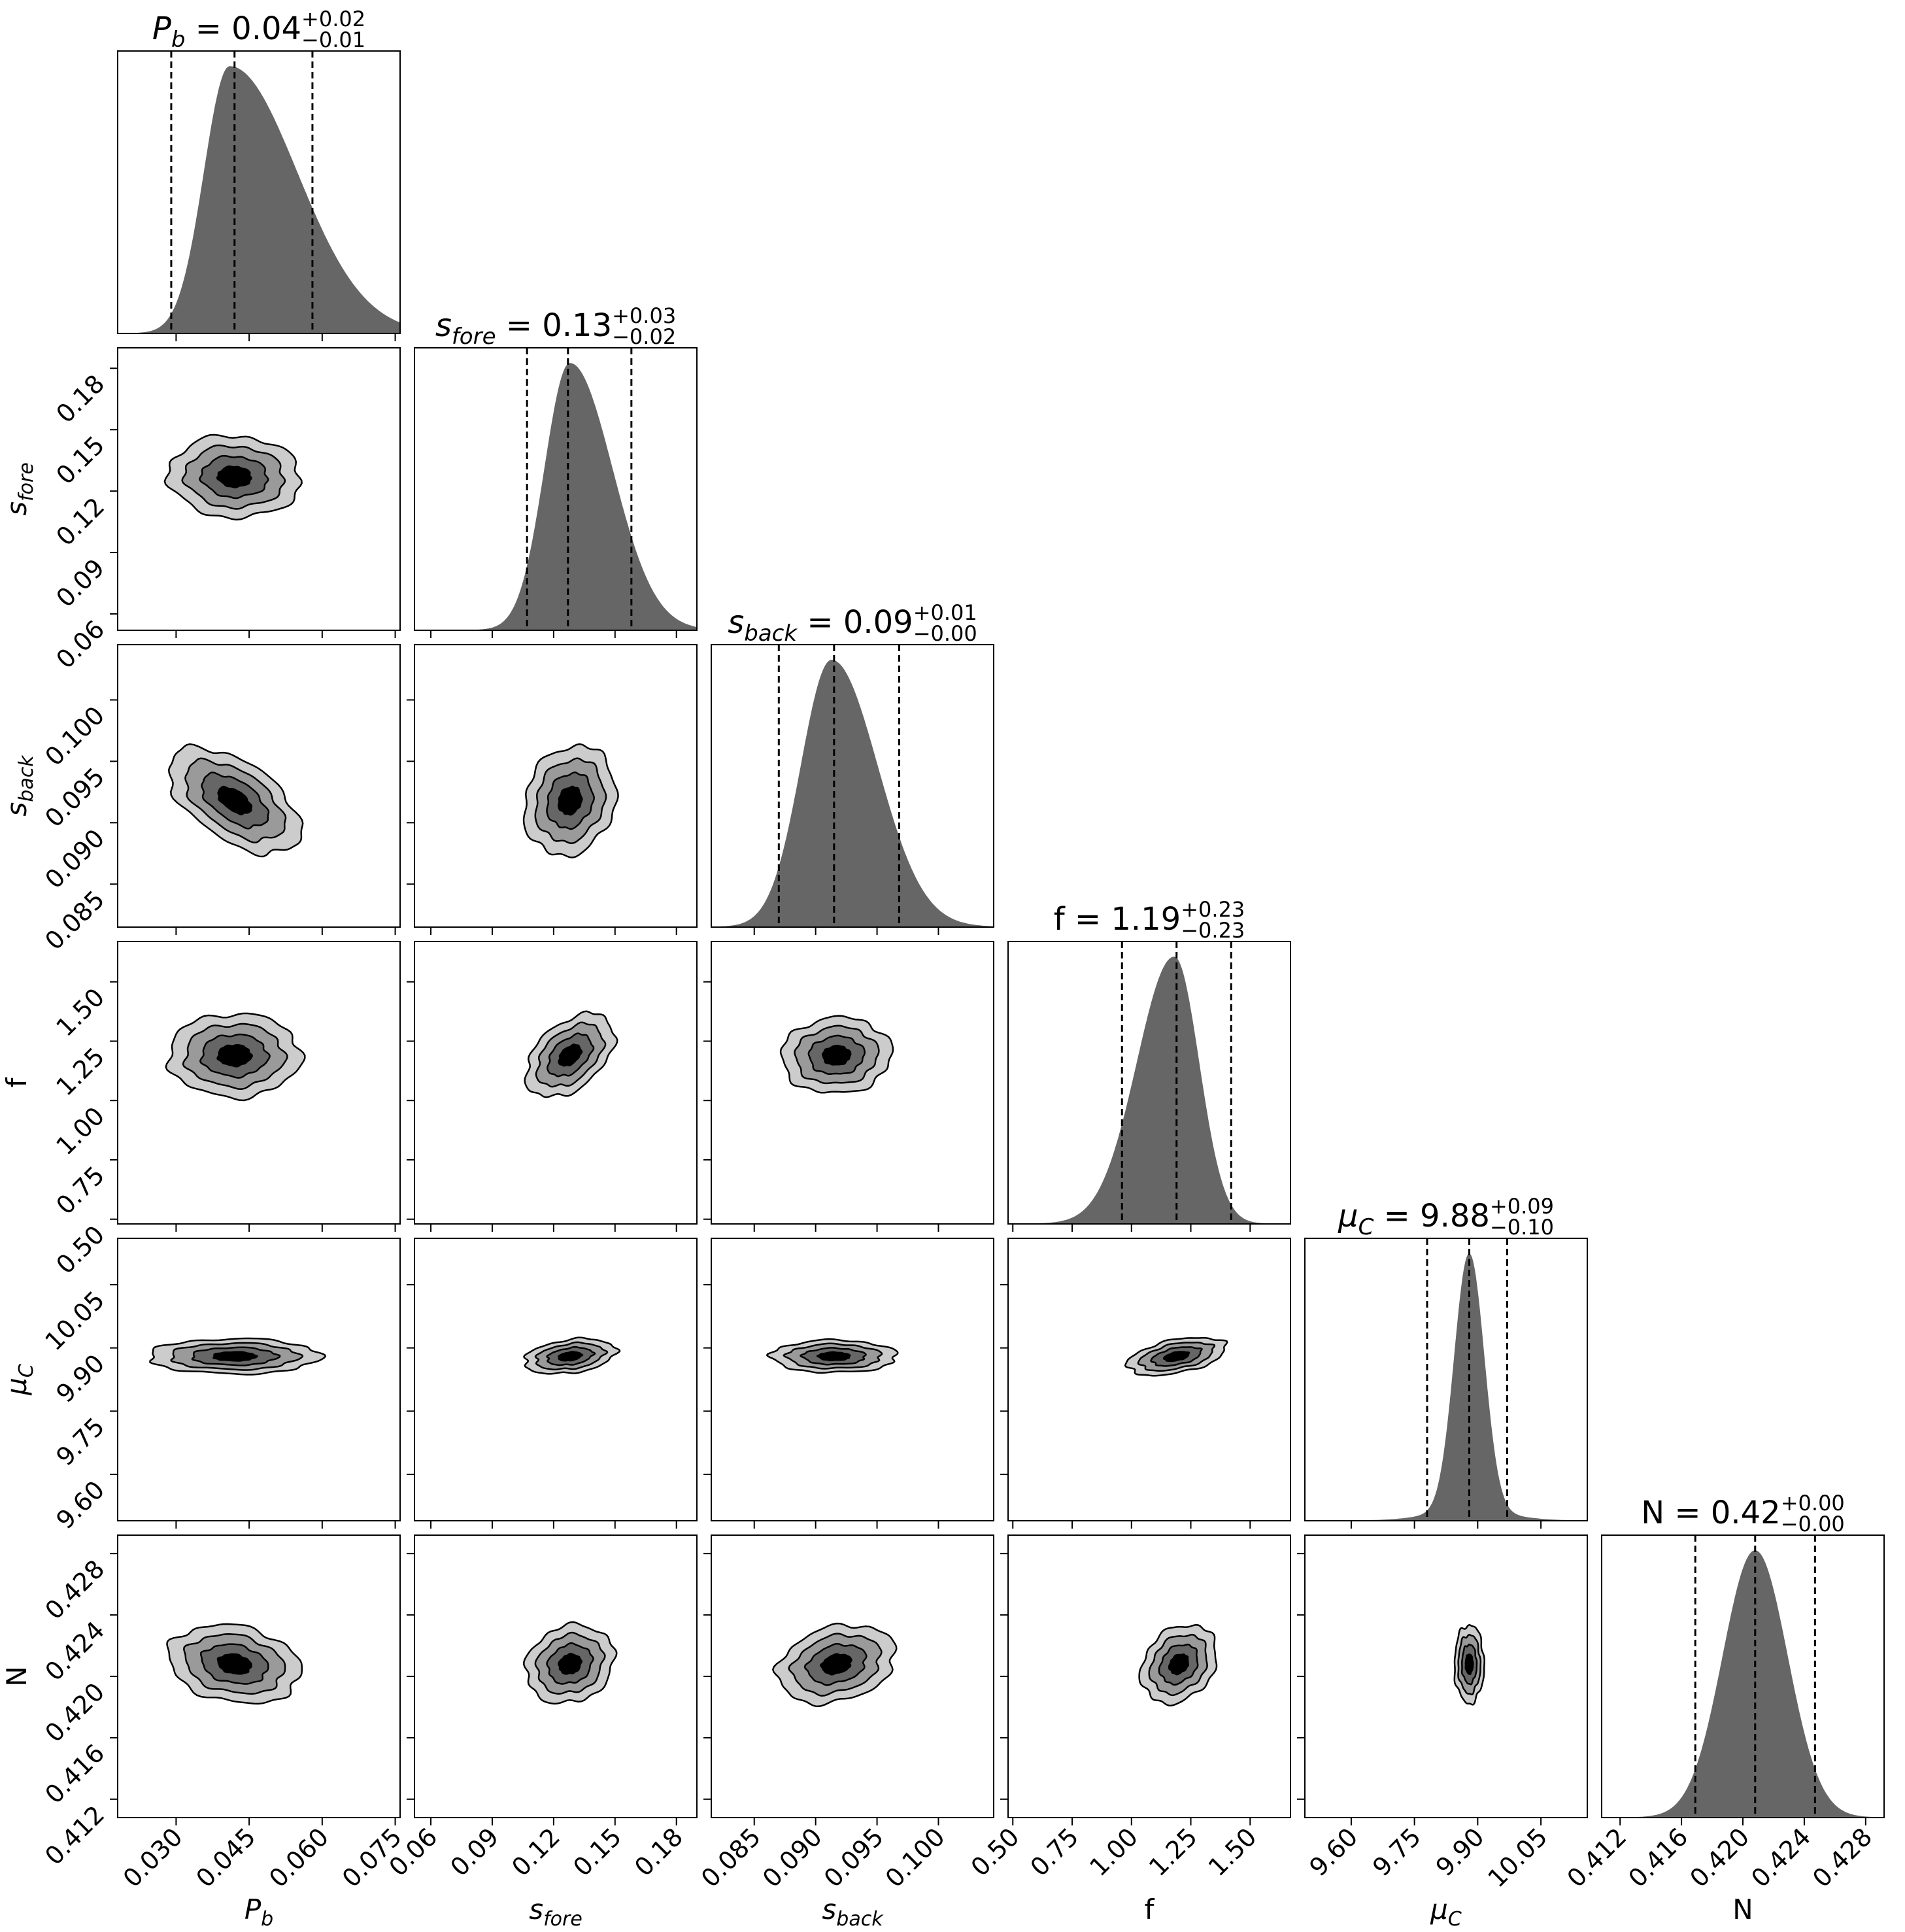 The image size is (1905, 1932). Describe the element at coordinates (74, 1835) in the screenshot. I see `ytick-label-N: 0.412` at that location.